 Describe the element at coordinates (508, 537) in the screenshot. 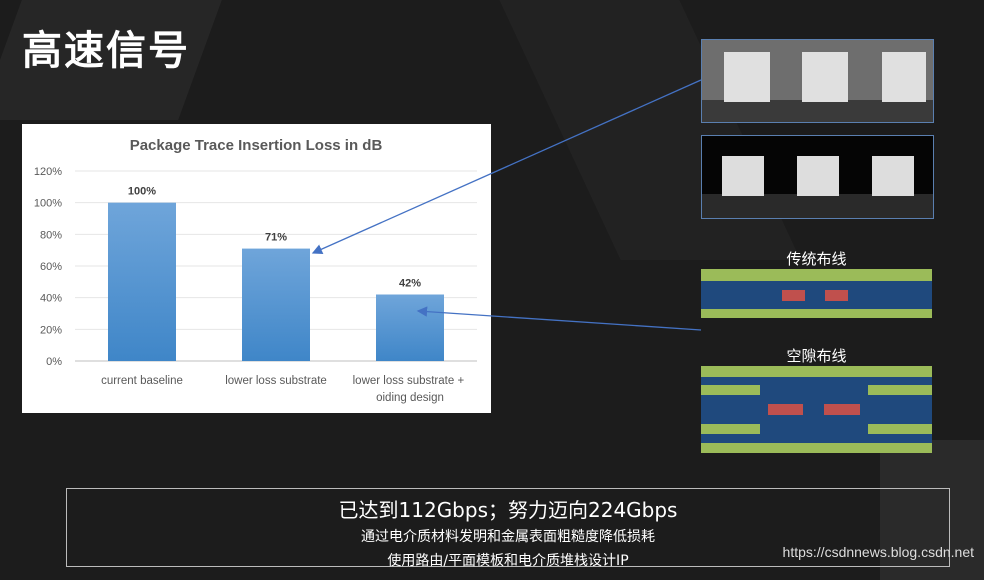

I see `summary-line-1: 通过电介质材料发明和金属表面粗糙度降低损耗` at that location.